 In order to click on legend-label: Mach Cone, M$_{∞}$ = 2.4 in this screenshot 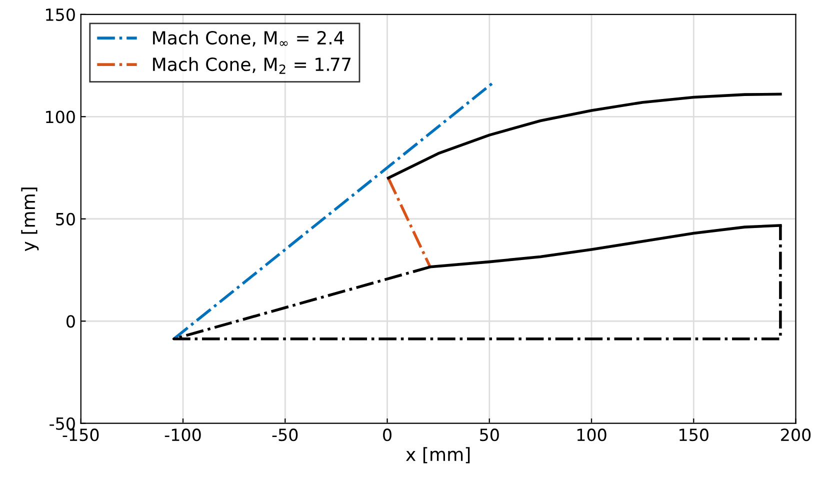, I will do `click(248, 38)`.